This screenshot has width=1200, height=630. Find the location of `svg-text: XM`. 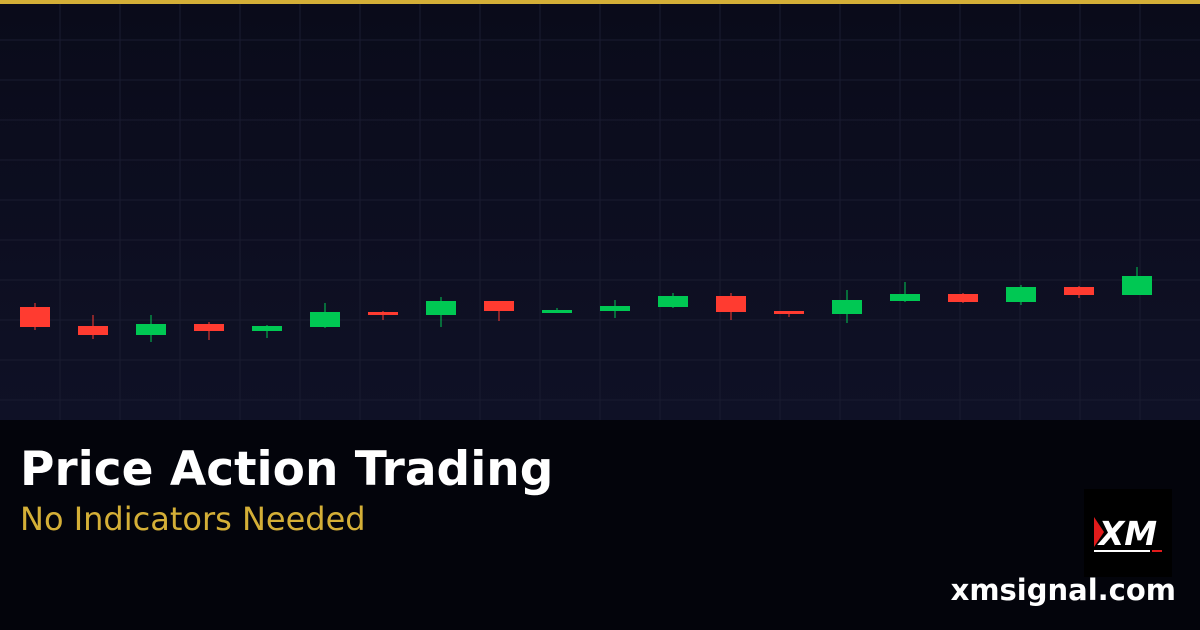

svg-text: XM is located at coordinates (1127, 533).